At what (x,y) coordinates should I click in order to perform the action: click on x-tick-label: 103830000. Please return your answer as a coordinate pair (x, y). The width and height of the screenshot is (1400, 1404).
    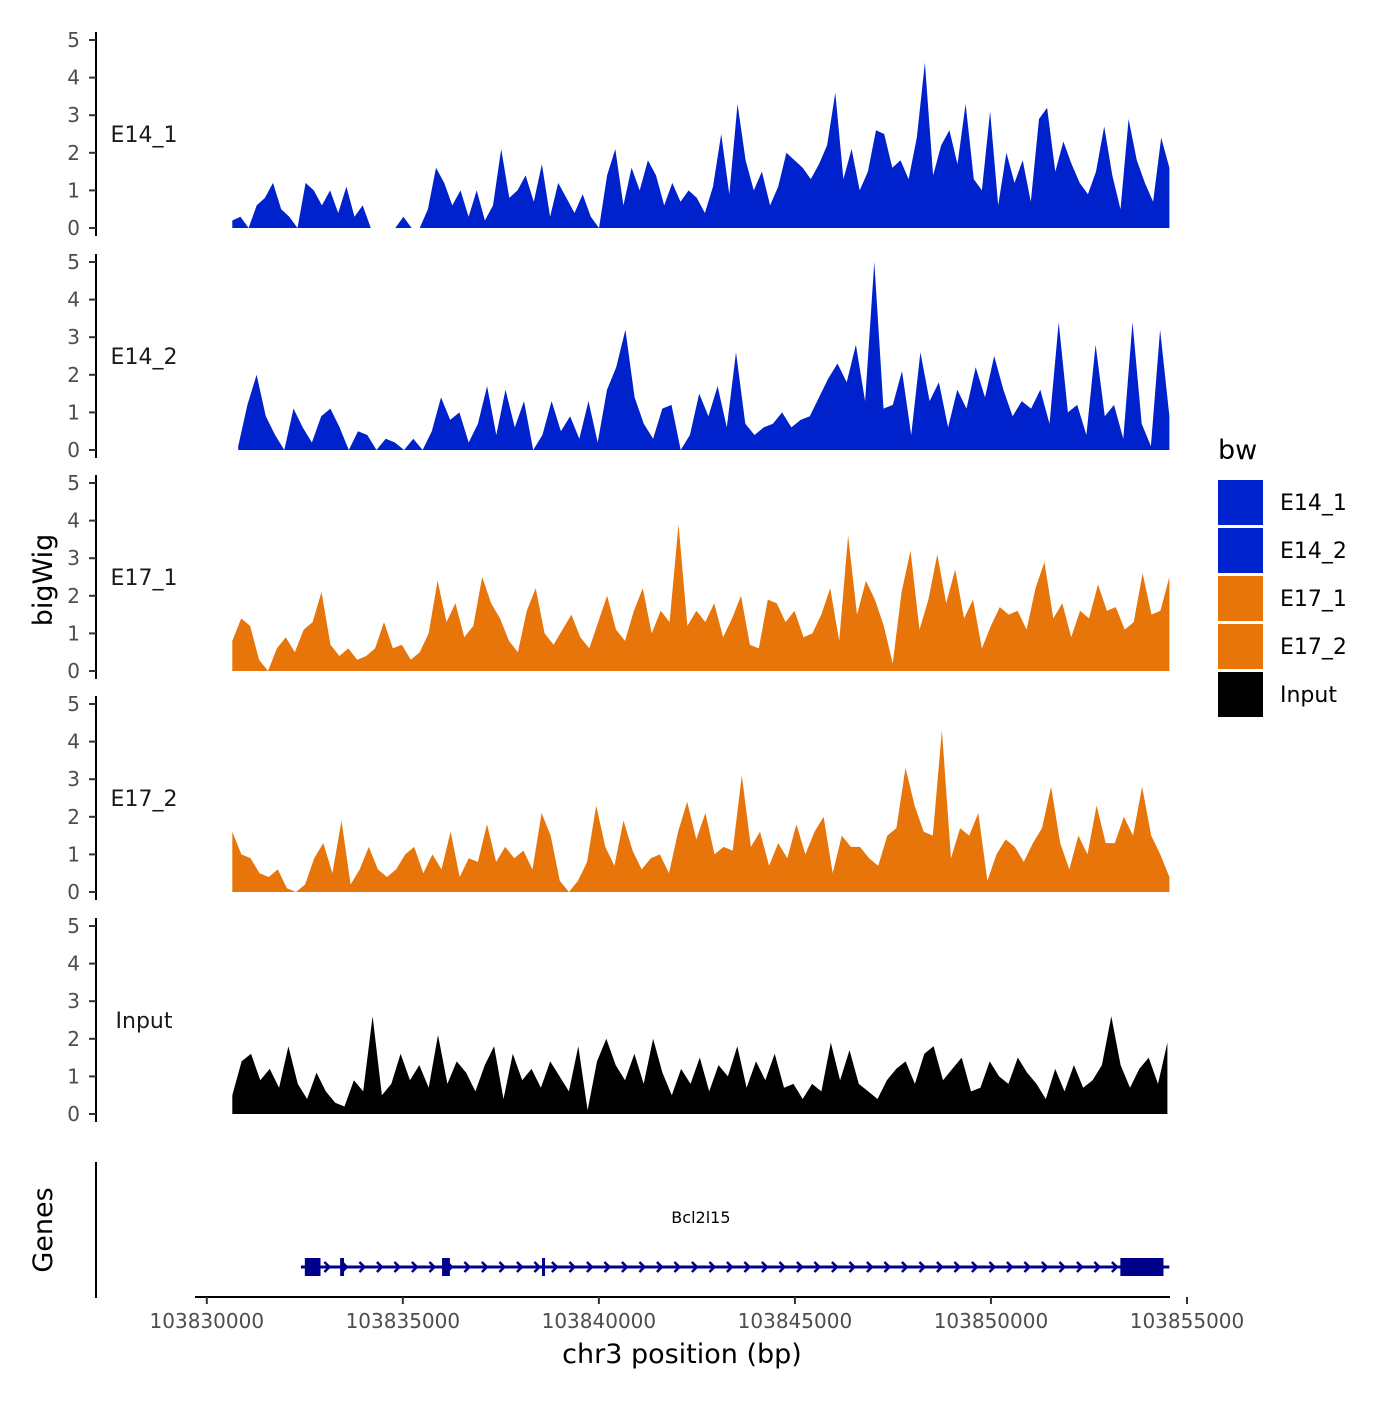
    Looking at the image, I should click on (207, 1321).